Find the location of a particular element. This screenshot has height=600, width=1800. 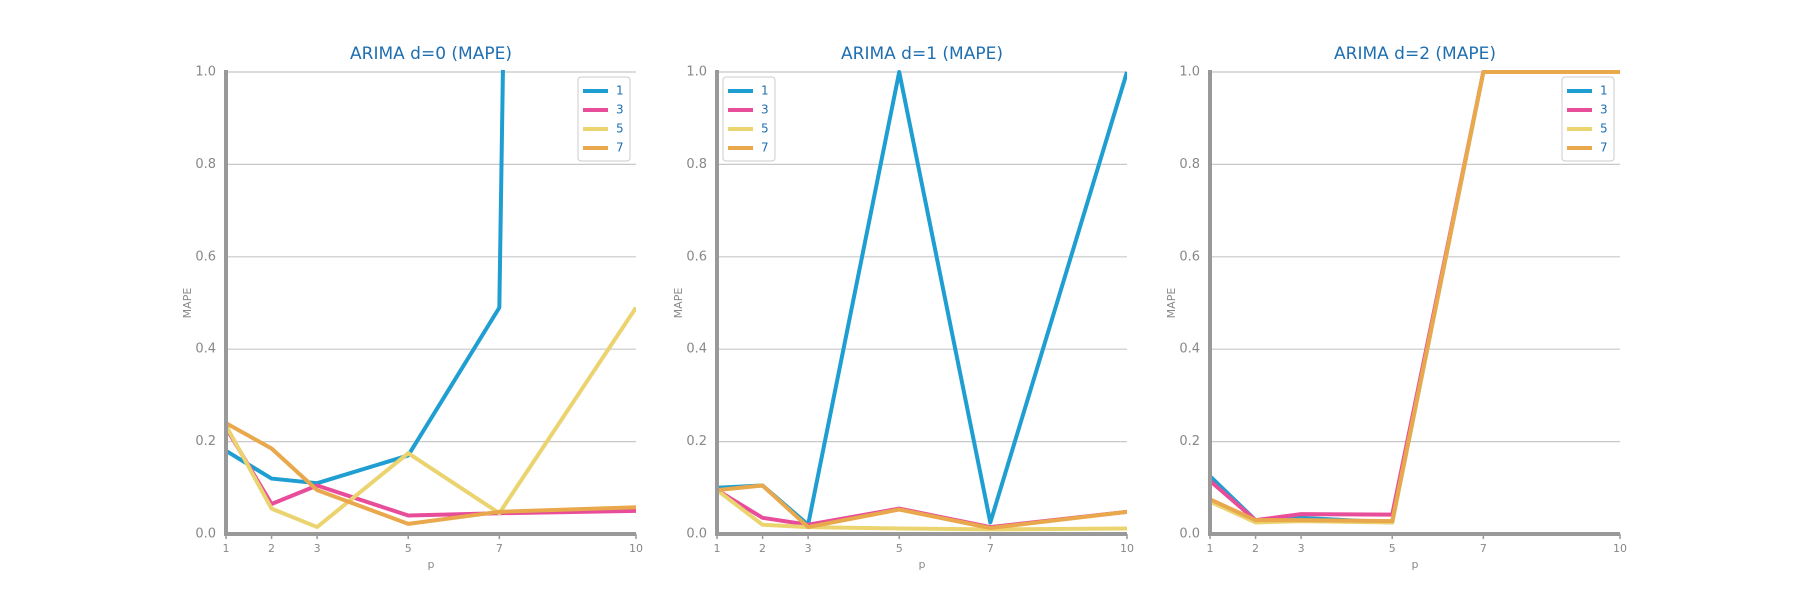

chart-title: ARIMA d=0 (MAPE) is located at coordinates (431, 54).